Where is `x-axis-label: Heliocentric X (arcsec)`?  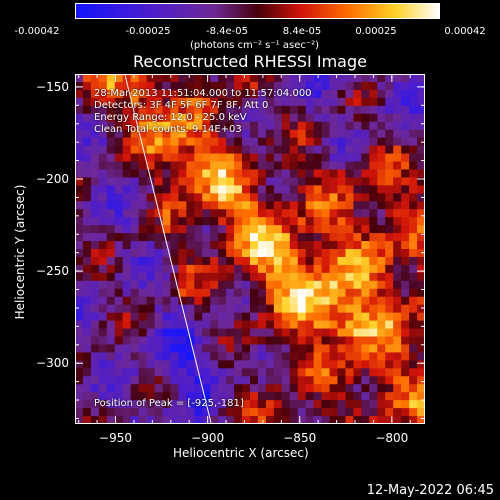
x-axis-label: Heliocentric X (arcsec) is located at coordinates (241, 453).